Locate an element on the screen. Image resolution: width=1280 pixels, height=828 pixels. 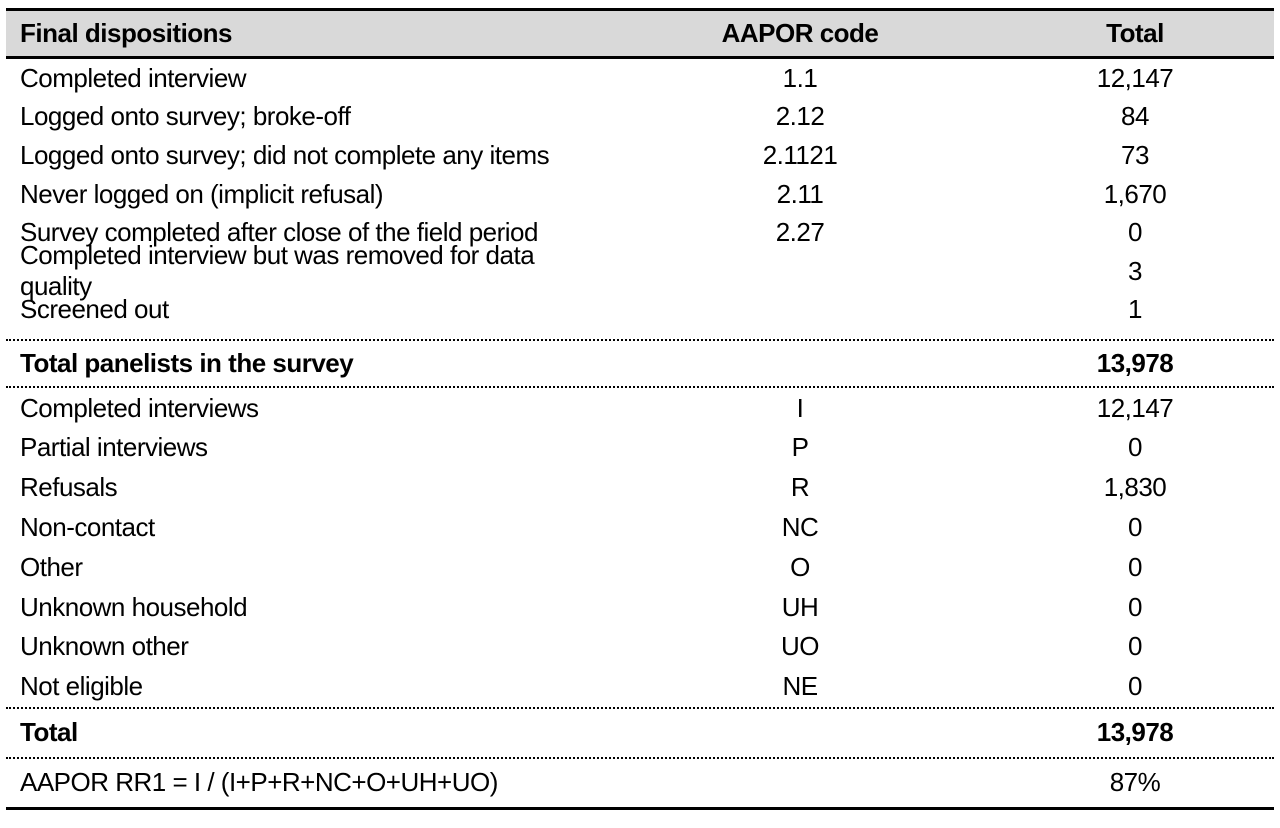
column-header-aapor-code: AAPOR code is located at coordinates (800, 33).